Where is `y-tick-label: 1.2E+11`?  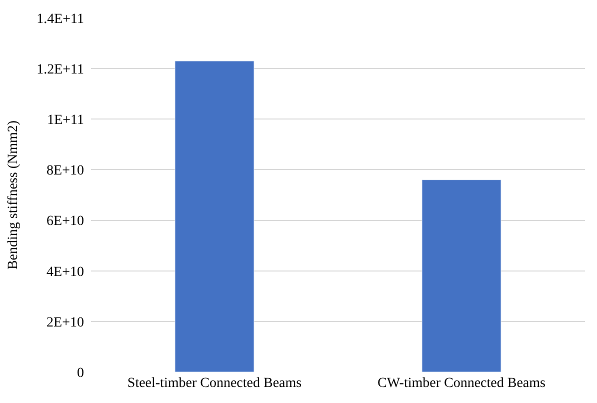 y-tick-label: 1.2E+11 is located at coordinates (60, 70).